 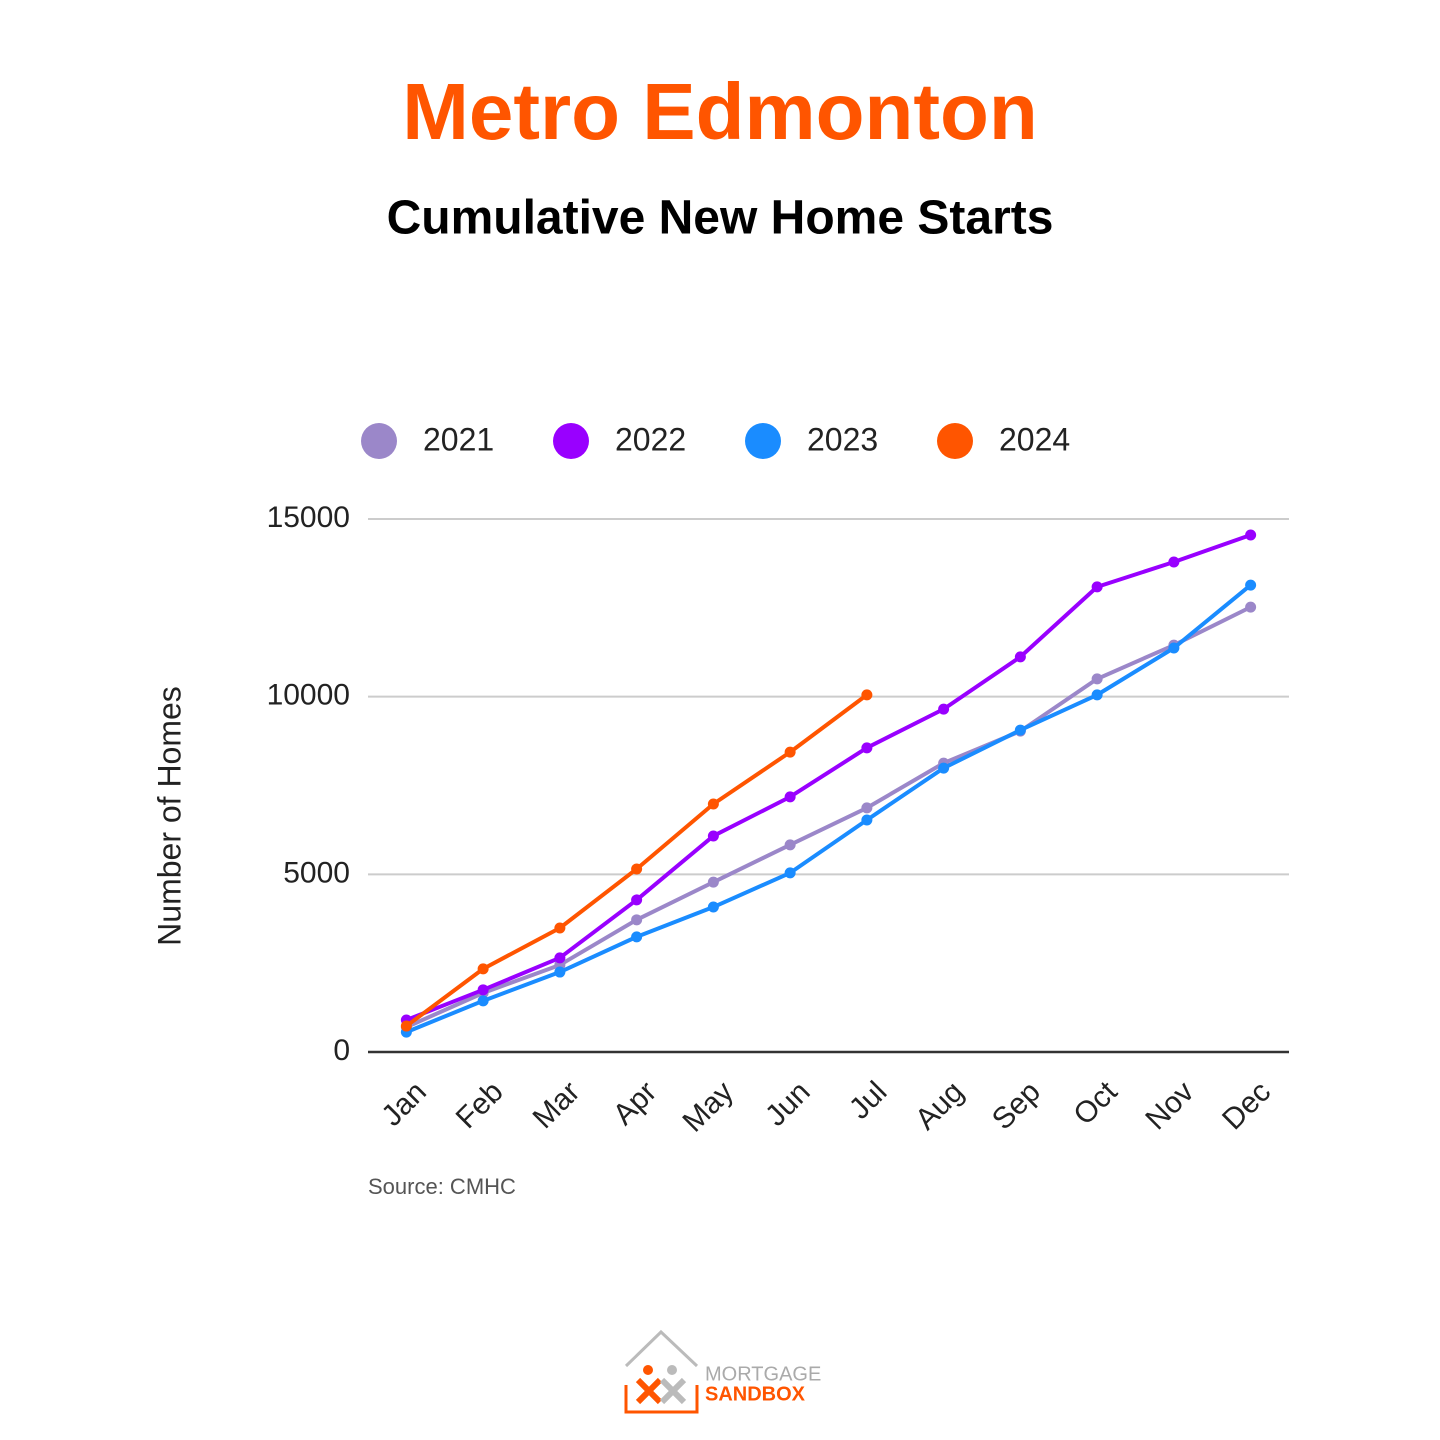 What do you see at coordinates (661, 1348) in the screenshot?
I see `logo-roof` at bounding box center [661, 1348].